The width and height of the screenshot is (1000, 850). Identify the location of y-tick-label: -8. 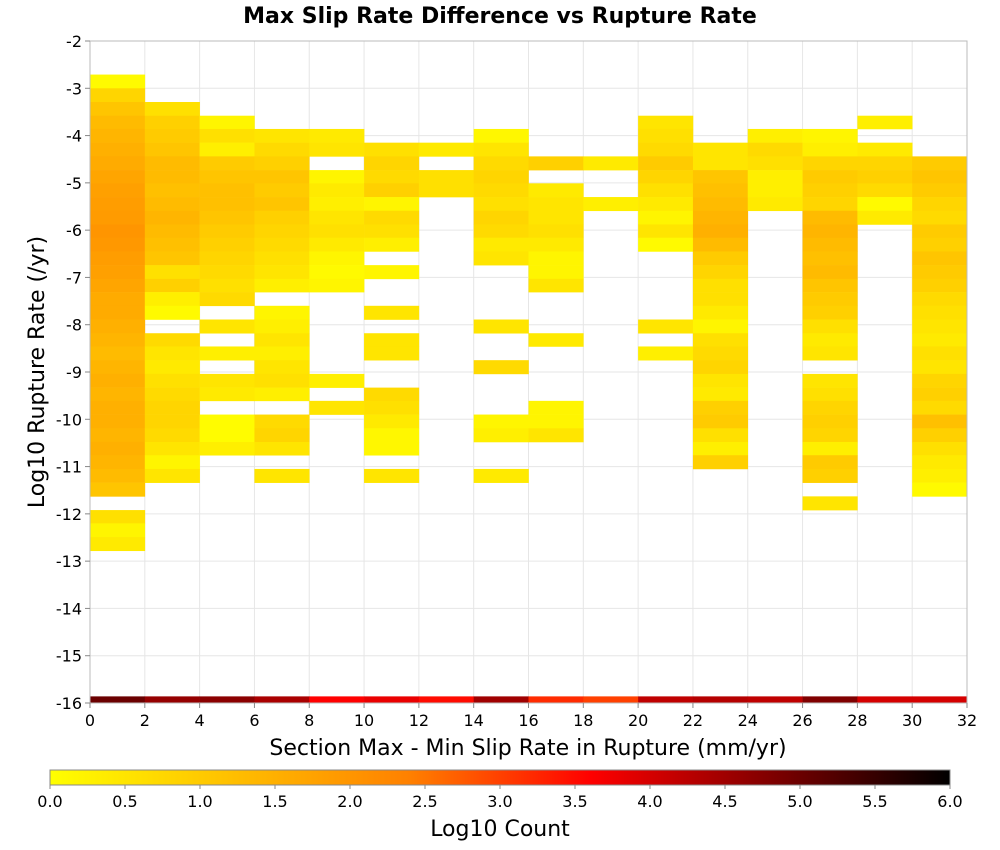
(74, 325).